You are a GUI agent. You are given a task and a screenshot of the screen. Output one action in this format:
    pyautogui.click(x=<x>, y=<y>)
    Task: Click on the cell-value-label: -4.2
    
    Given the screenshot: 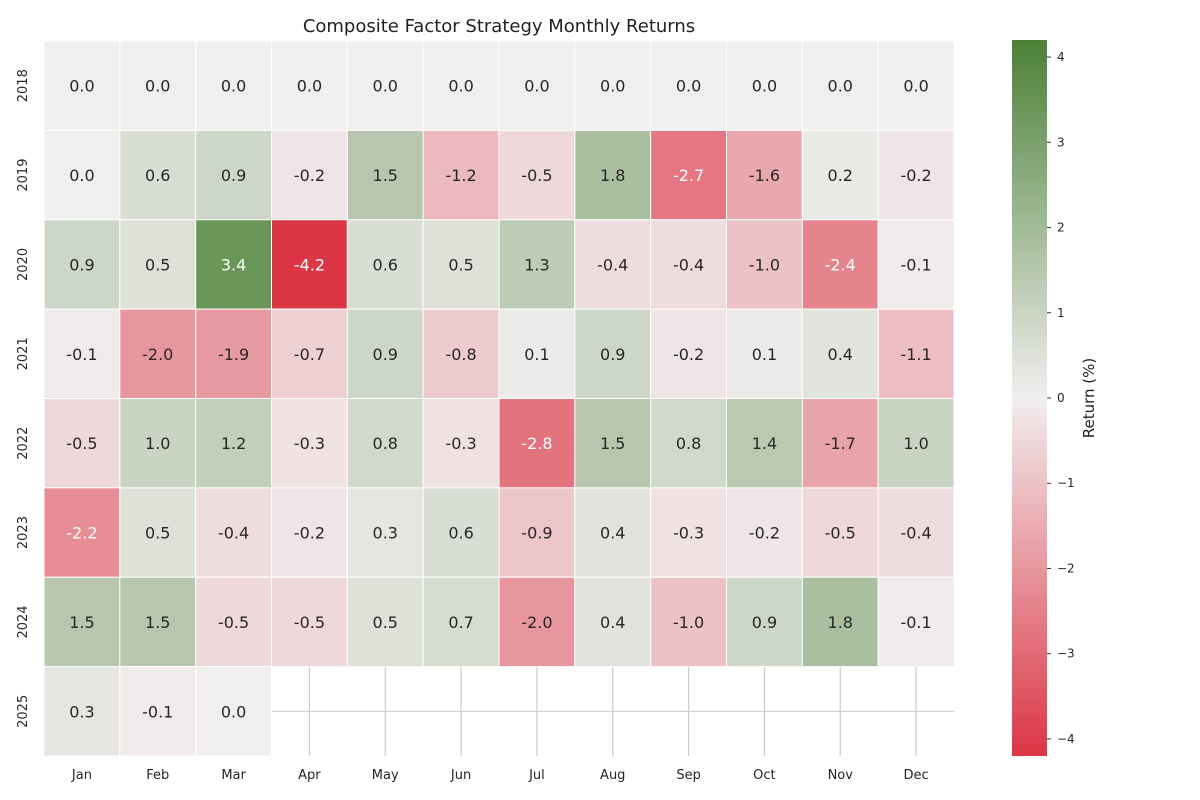 What is the action you would take?
    pyautogui.click(x=309, y=264)
    